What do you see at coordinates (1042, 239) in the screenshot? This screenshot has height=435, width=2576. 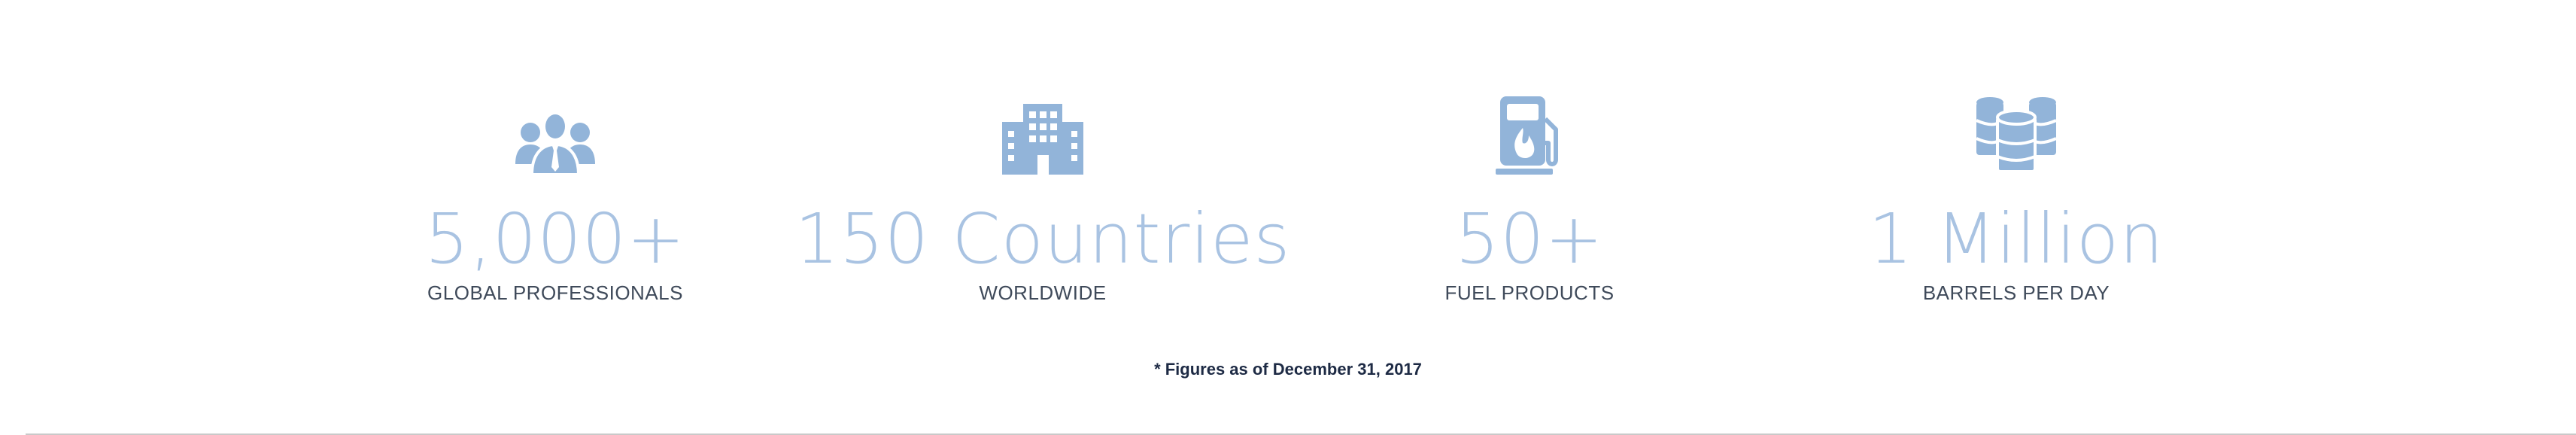 I see `stat-value: 150 Countries` at bounding box center [1042, 239].